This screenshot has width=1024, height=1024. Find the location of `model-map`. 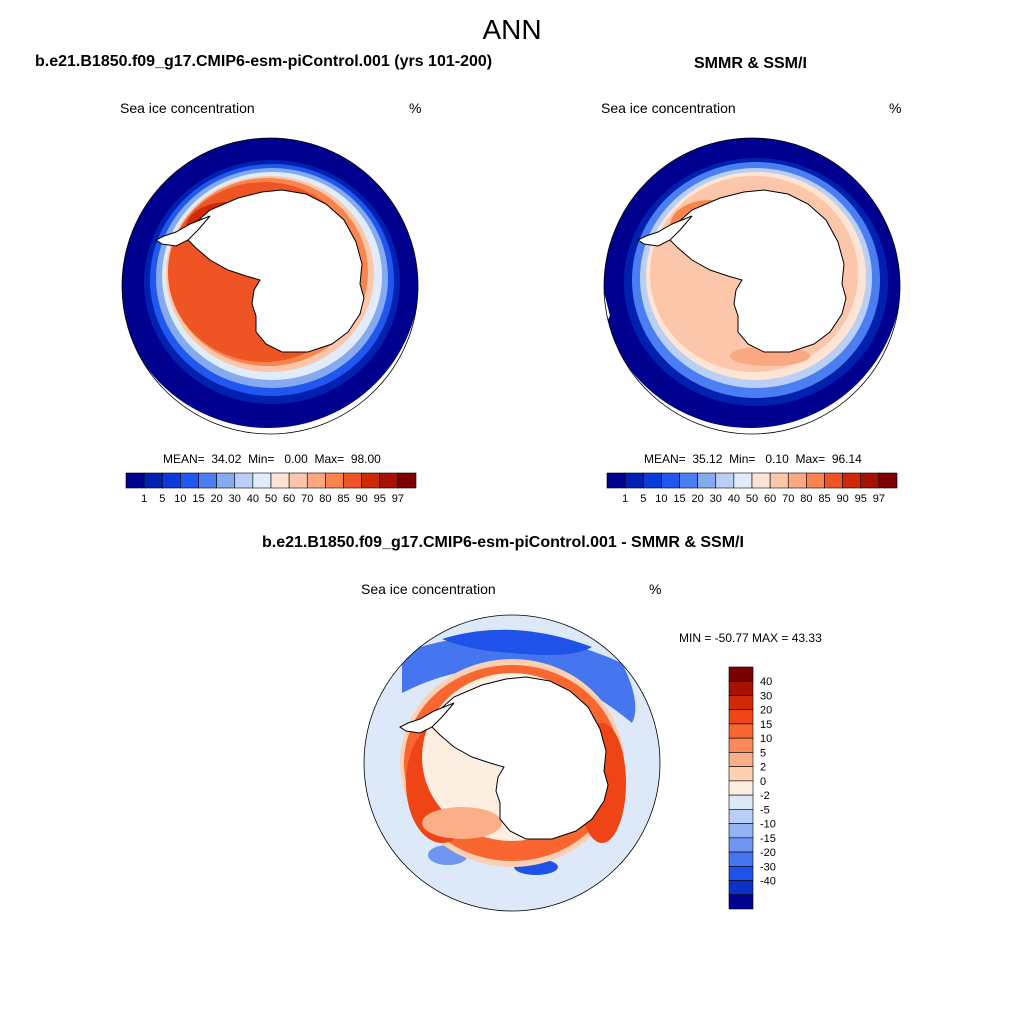

model-map is located at coordinates (270, 286).